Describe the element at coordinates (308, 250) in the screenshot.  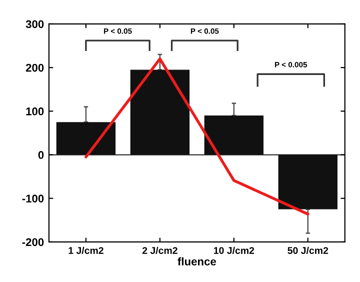
I see `x-tick-label: 50 J/cm2` at that location.